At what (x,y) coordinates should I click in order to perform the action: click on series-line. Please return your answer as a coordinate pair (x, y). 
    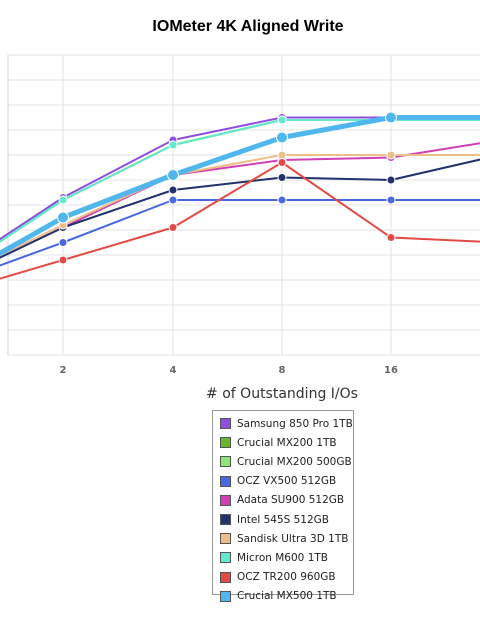
    Looking at the image, I should click on (240, 233).